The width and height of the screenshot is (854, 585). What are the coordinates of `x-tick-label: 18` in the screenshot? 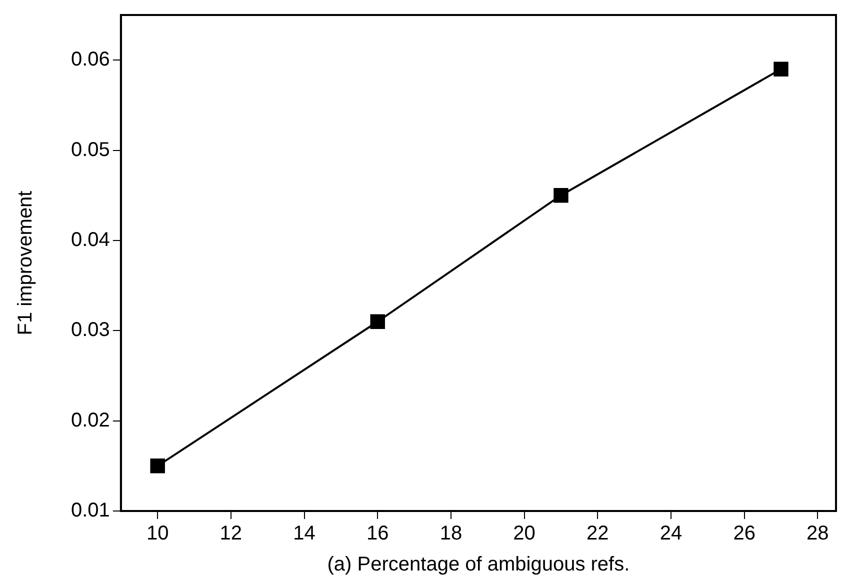 It's located at (451, 533).